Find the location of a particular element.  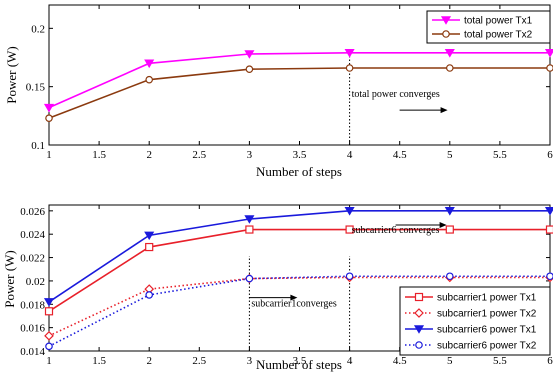

y-tick-label: 0.1 is located at coordinates (38, 146).